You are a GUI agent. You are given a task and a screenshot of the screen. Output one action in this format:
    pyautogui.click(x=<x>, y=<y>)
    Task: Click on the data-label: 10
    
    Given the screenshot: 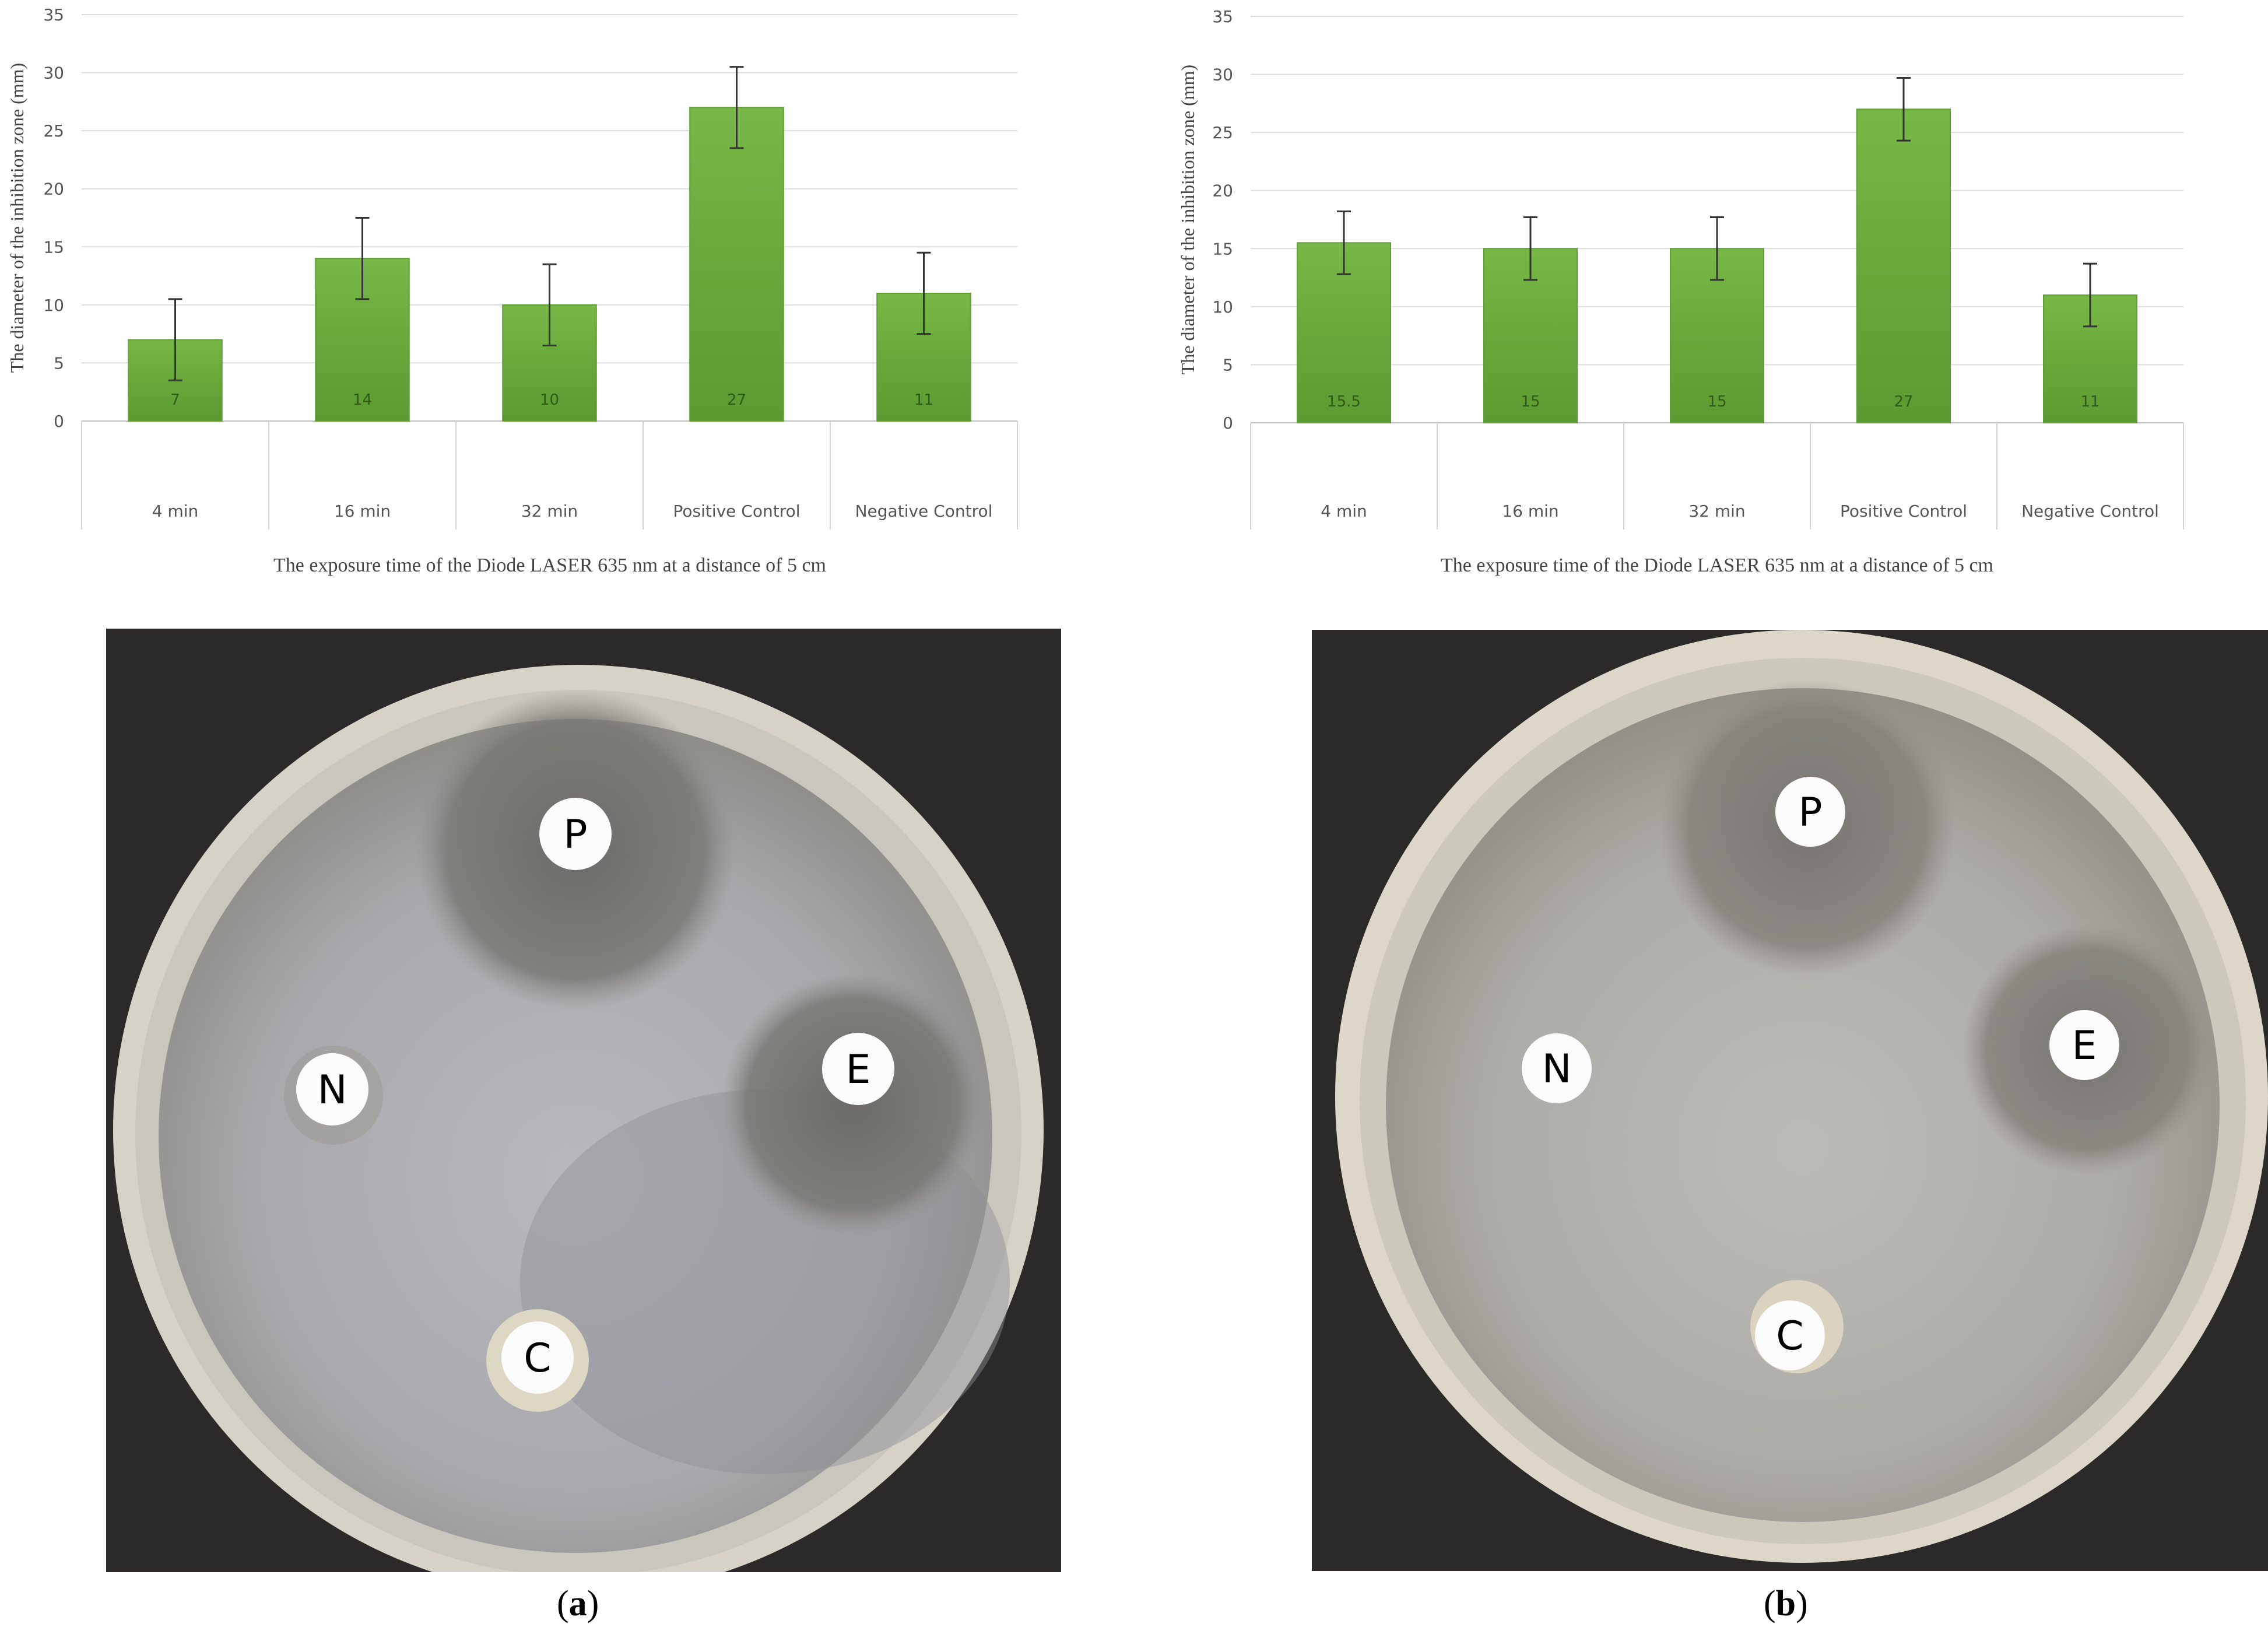 What is the action you would take?
    pyautogui.click(x=549, y=400)
    